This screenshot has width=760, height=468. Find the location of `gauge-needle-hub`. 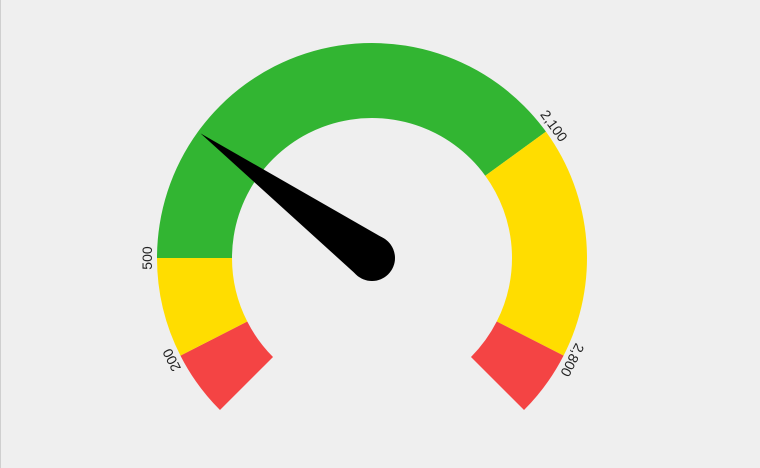

gauge-needle-hub is located at coordinates (372, 258).